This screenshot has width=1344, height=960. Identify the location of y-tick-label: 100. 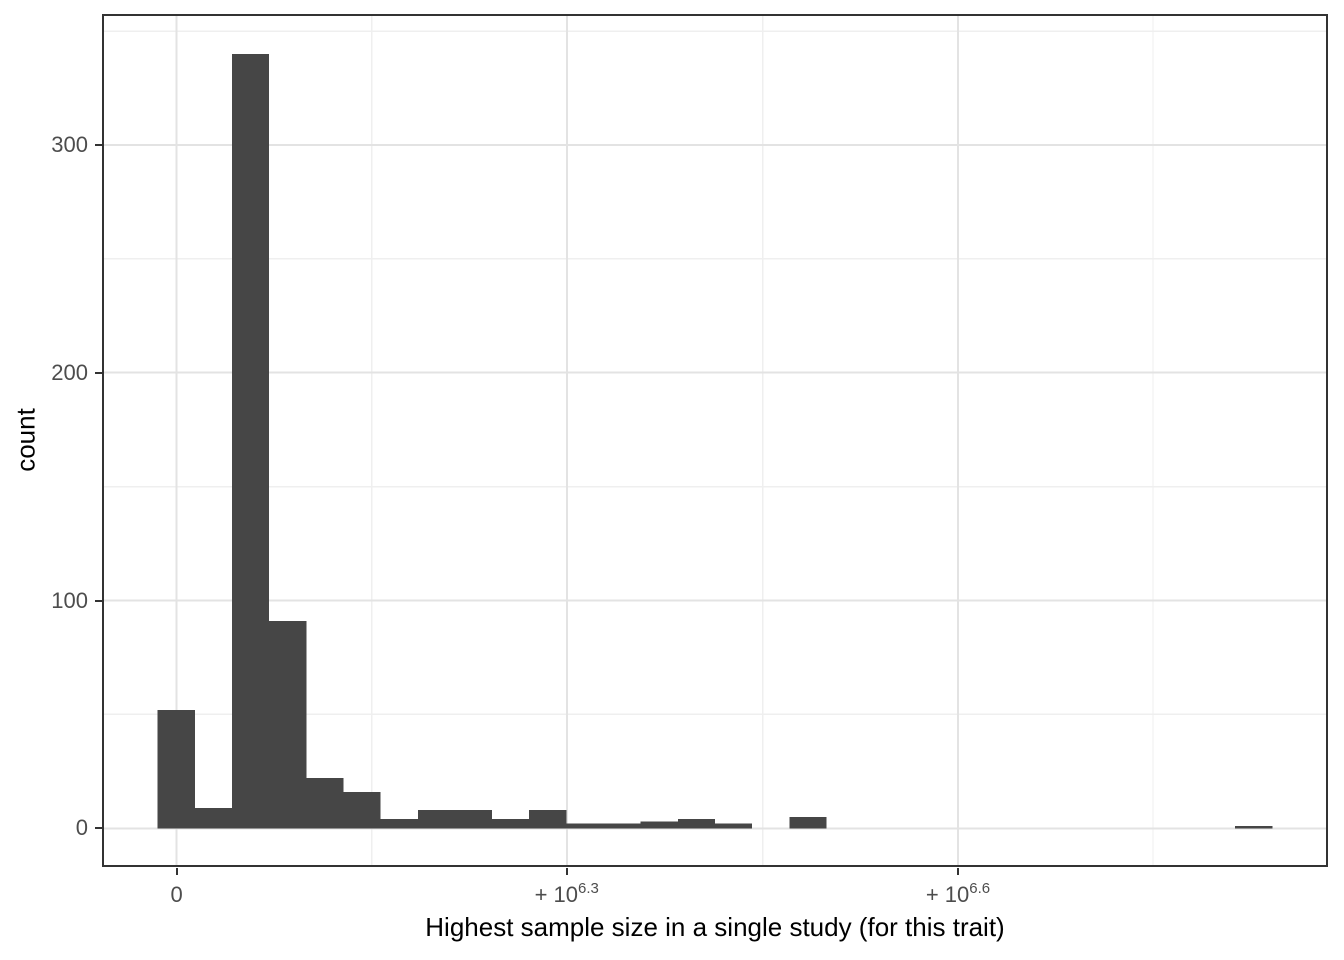
(69, 600).